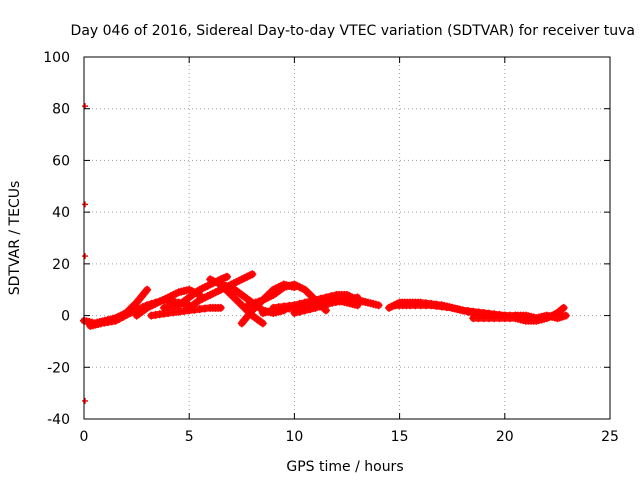  I want to click on y-axis-label: SDTVAR / TECUs, so click(15, 238).